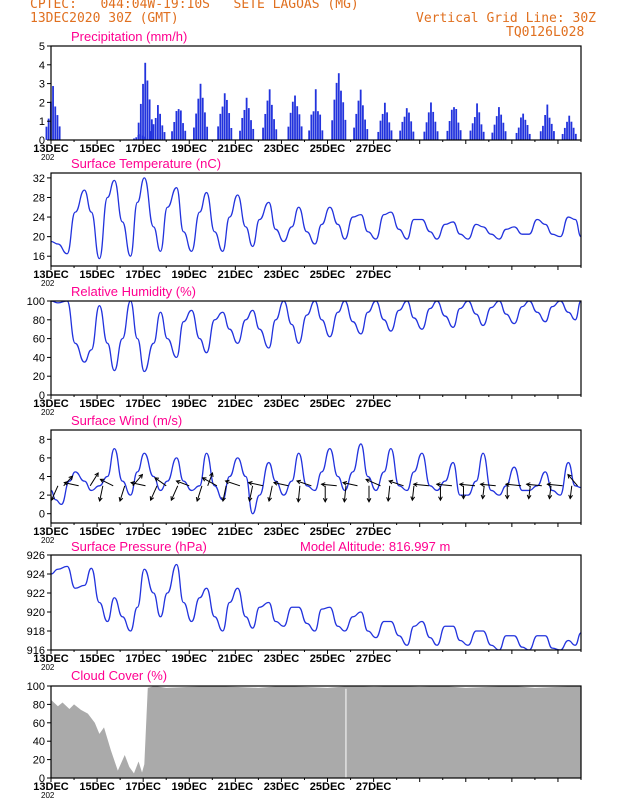 The width and height of the screenshot is (618, 800). I want to click on series-line, so click(316, 479).